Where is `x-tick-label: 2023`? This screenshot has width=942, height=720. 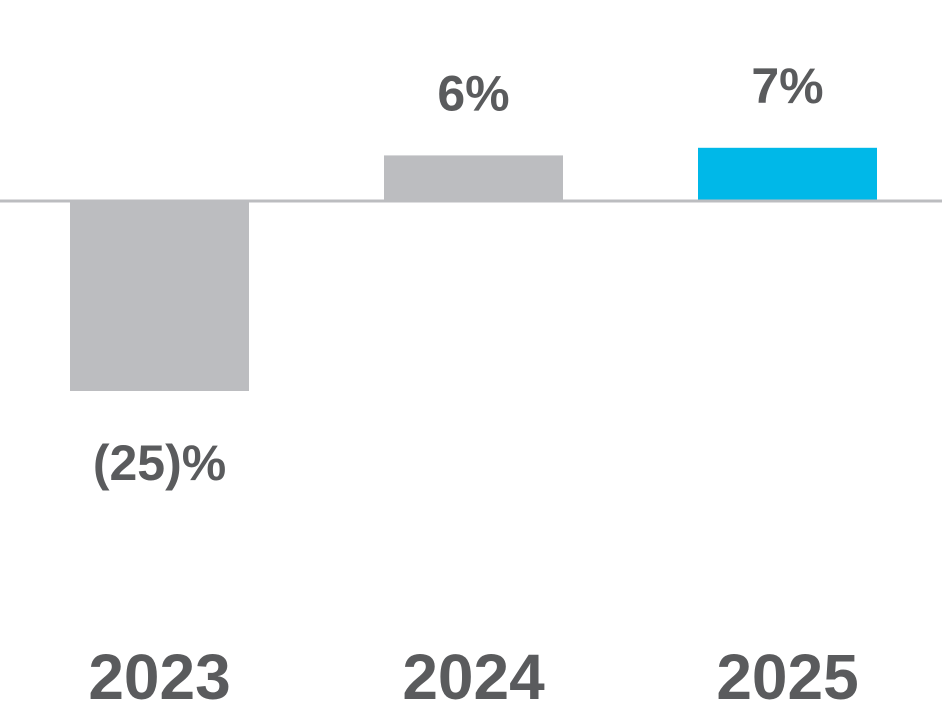
x-tick-label: 2023 is located at coordinates (159, 677).